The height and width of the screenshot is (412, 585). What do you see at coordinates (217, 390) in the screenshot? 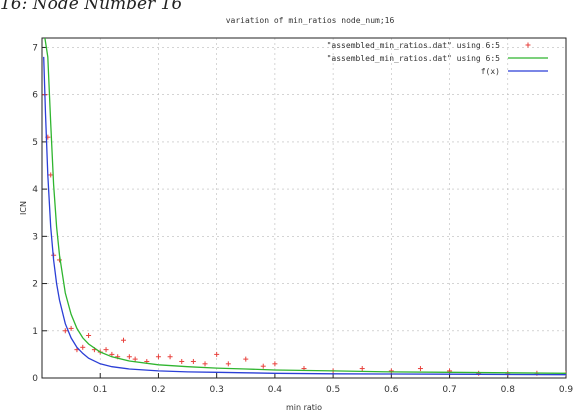
I see `x-tick-label: 0.3` at bounding box center [217, 390].